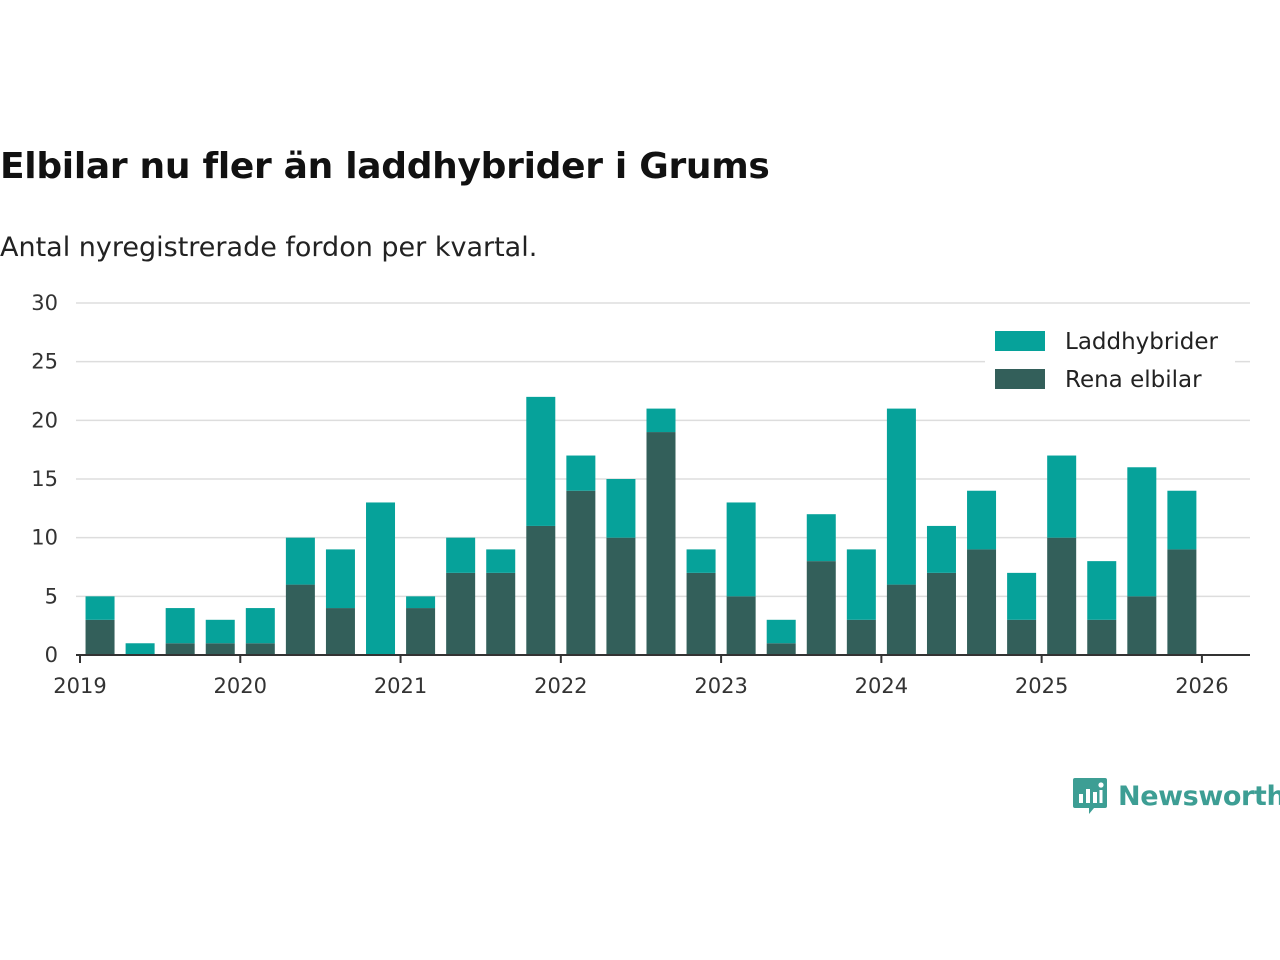  Describe the element at coordinates (1090, 796) in the screenshot. I see `newsworthy-logo-icon` at that location.